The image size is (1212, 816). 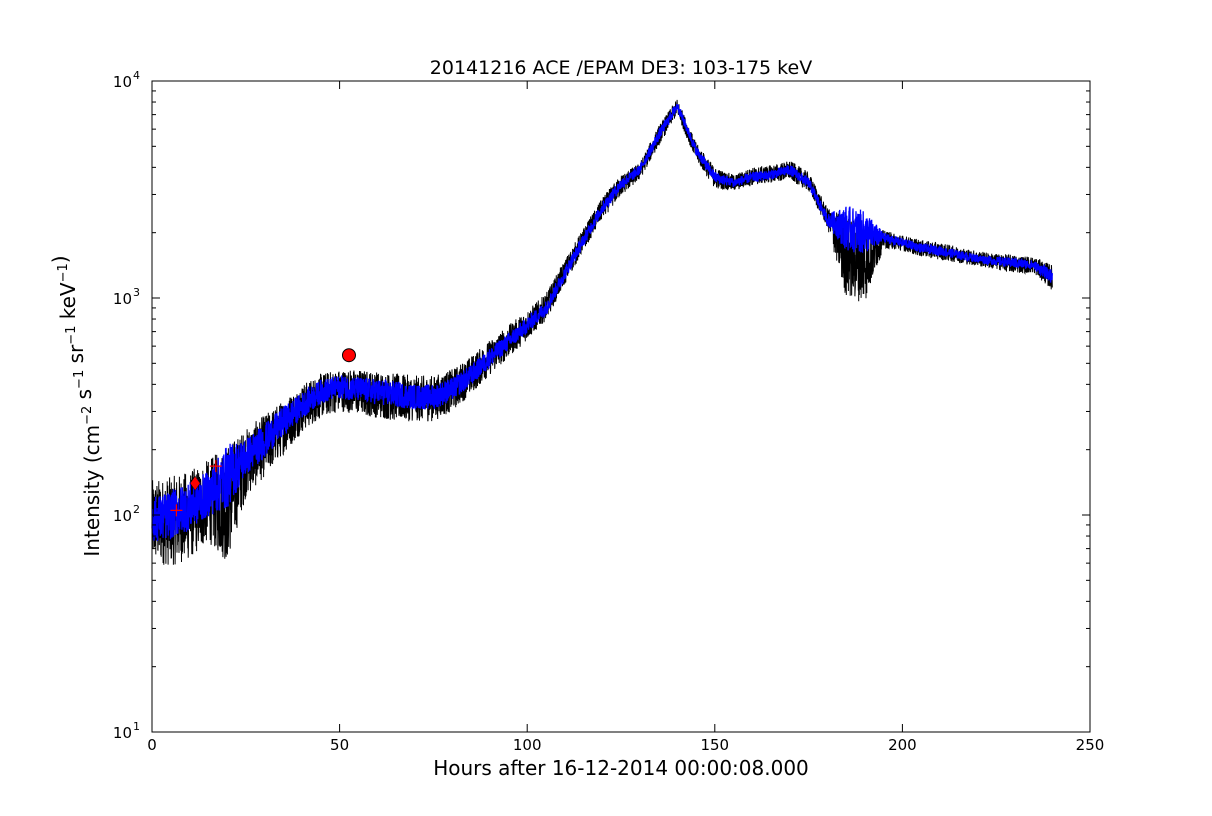 I want to click on y-label-prefix: Intensity (, so click(x=92, y=505).